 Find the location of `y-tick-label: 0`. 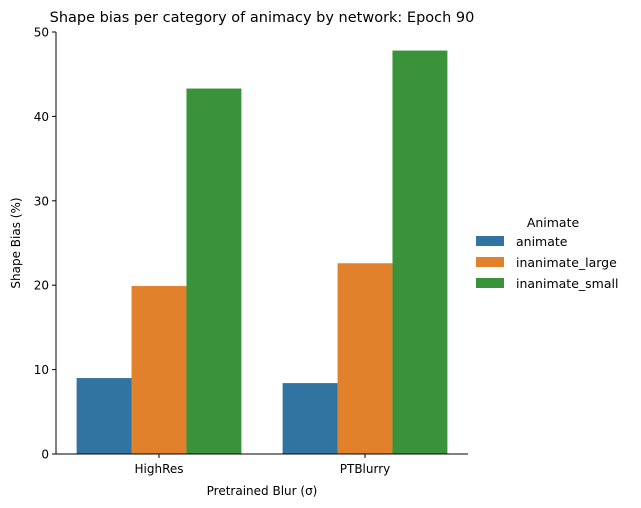

y-tick-label: 0 is located at coordinates (45, 455).